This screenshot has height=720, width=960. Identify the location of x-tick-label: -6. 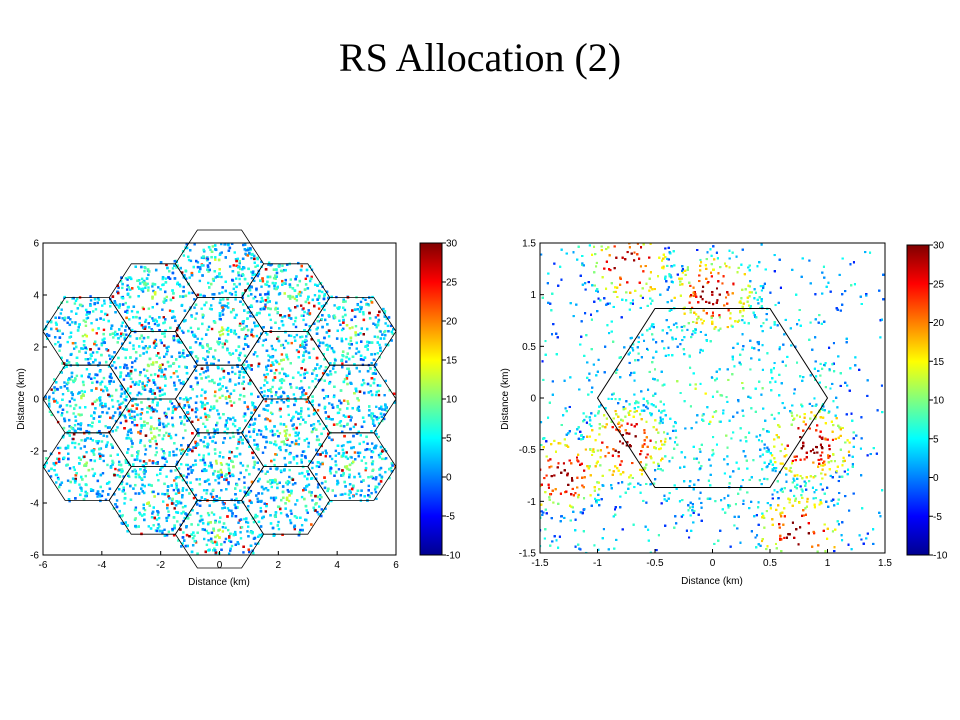
(43, 565).